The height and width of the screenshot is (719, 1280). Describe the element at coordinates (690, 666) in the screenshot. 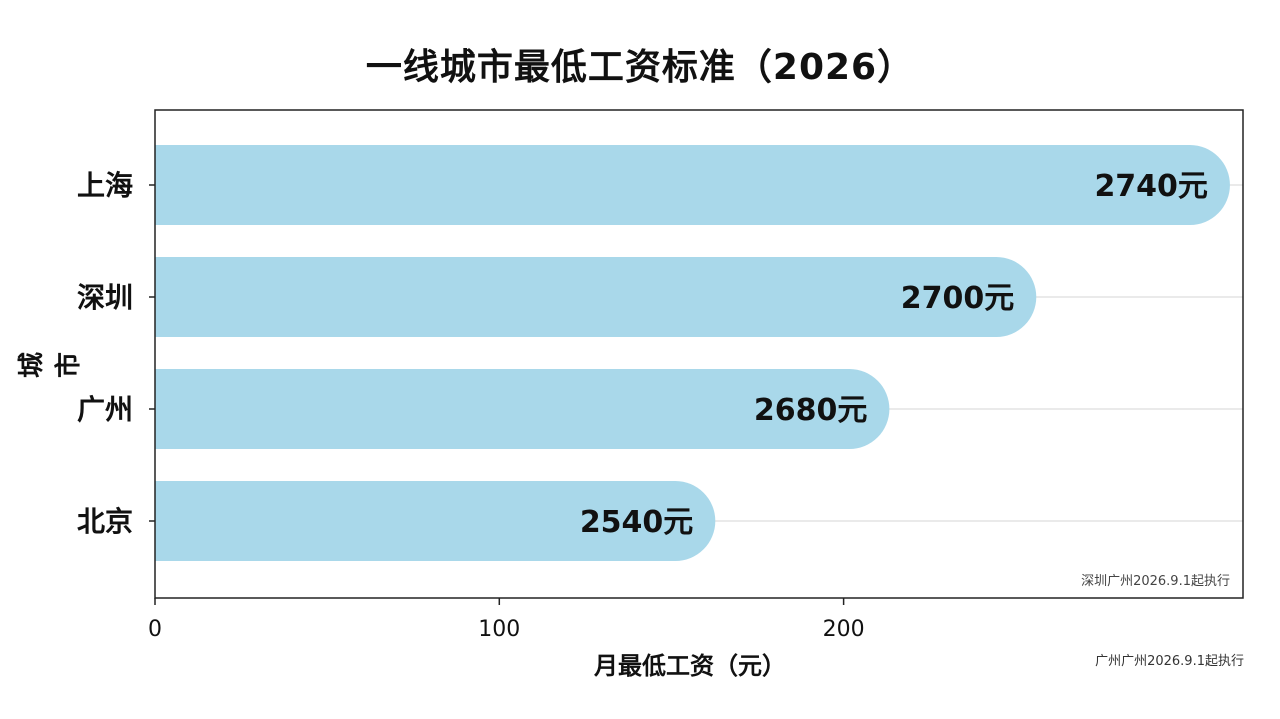

I see `x-axis-label: 月最低工资（元）` at that location.